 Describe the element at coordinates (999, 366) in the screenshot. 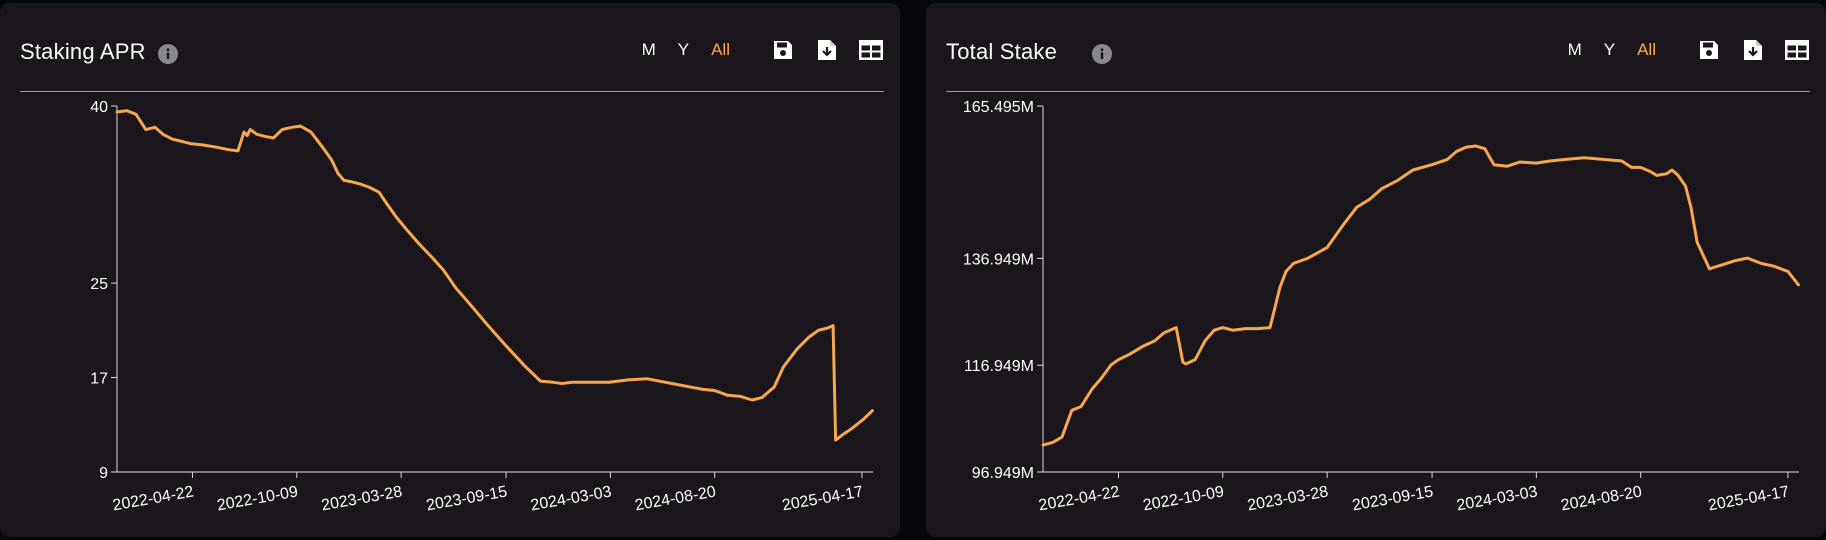

I see `y-tick-label: 116.949M` at that location.